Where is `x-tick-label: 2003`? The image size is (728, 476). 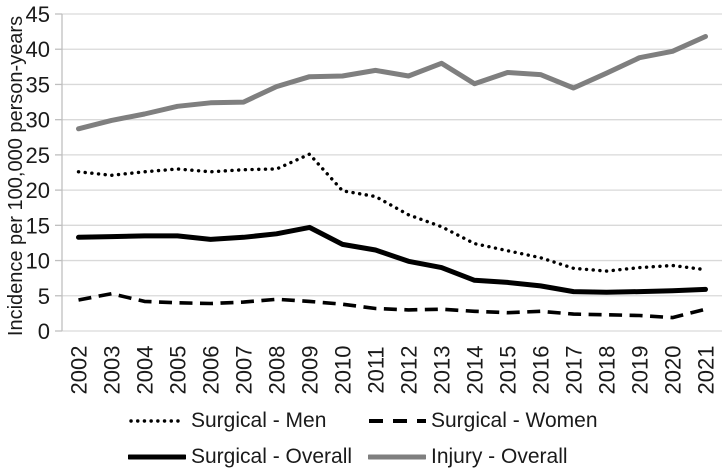 x-tick-label: 2003 is located at coordinates (112, 370).